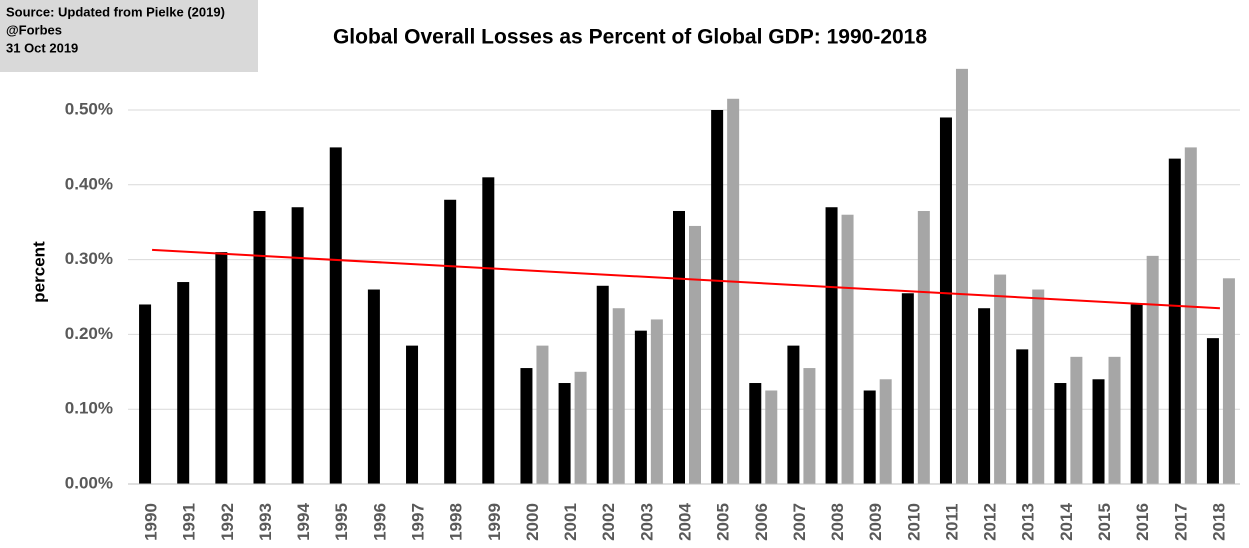 Image resolution: width=1249 pixels, height=548 pixels. Describe the element at coordinates (89, 333) in the screenshot. I see `y-tick-label: 0.20%` at that location.